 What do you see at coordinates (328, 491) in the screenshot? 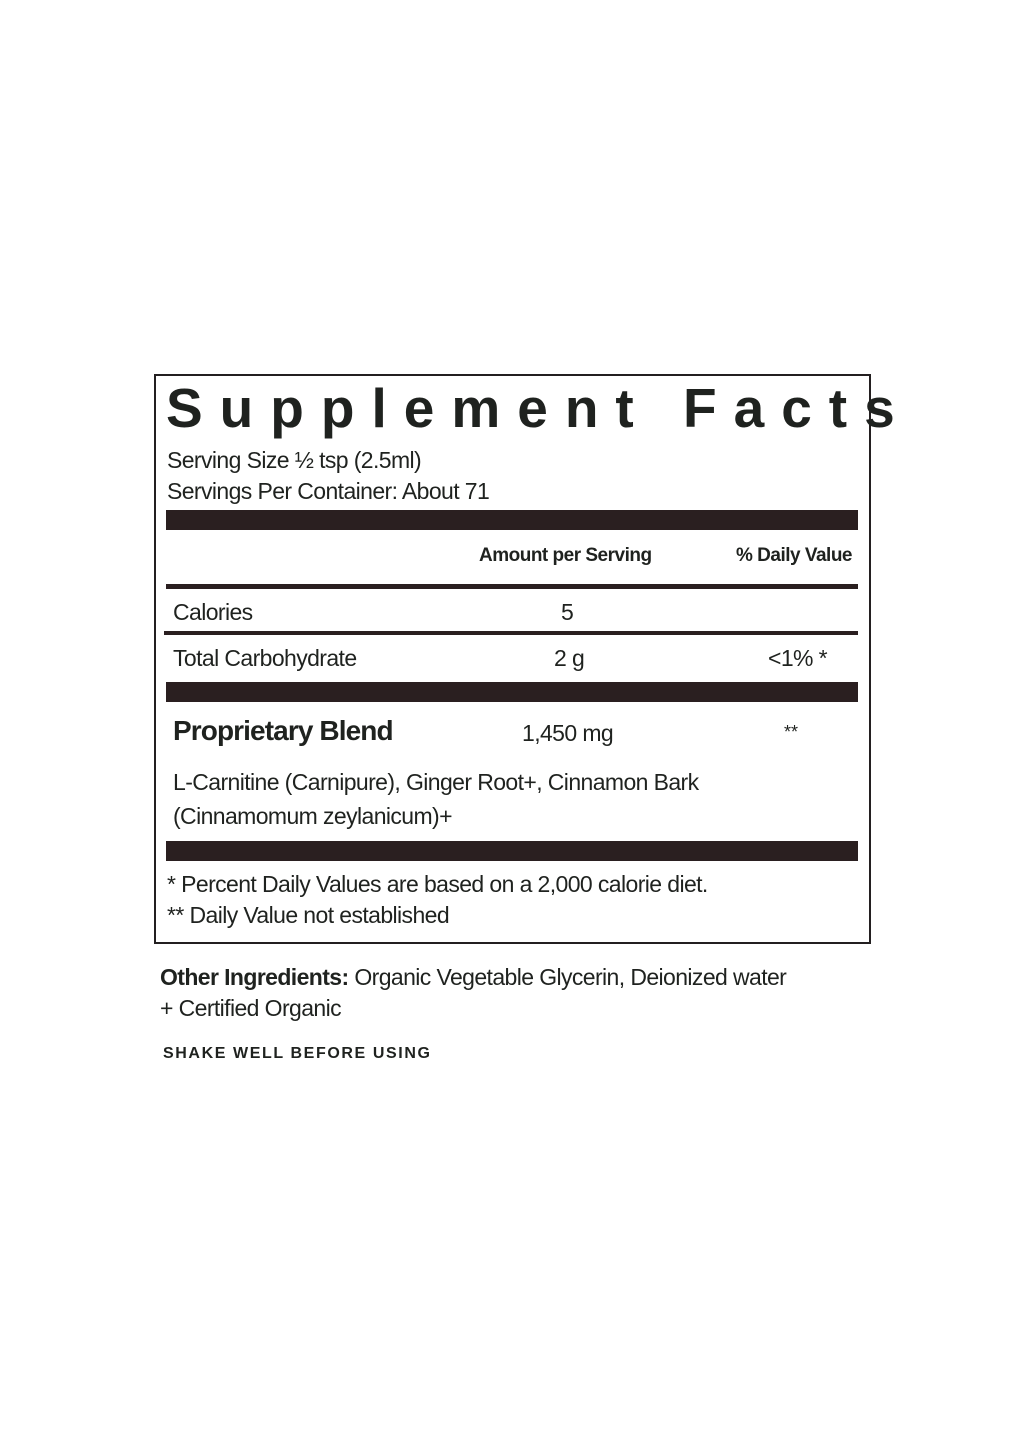
I see `servings-per-container: Servings Per Container: About 71` at bounding box center [328, 491].